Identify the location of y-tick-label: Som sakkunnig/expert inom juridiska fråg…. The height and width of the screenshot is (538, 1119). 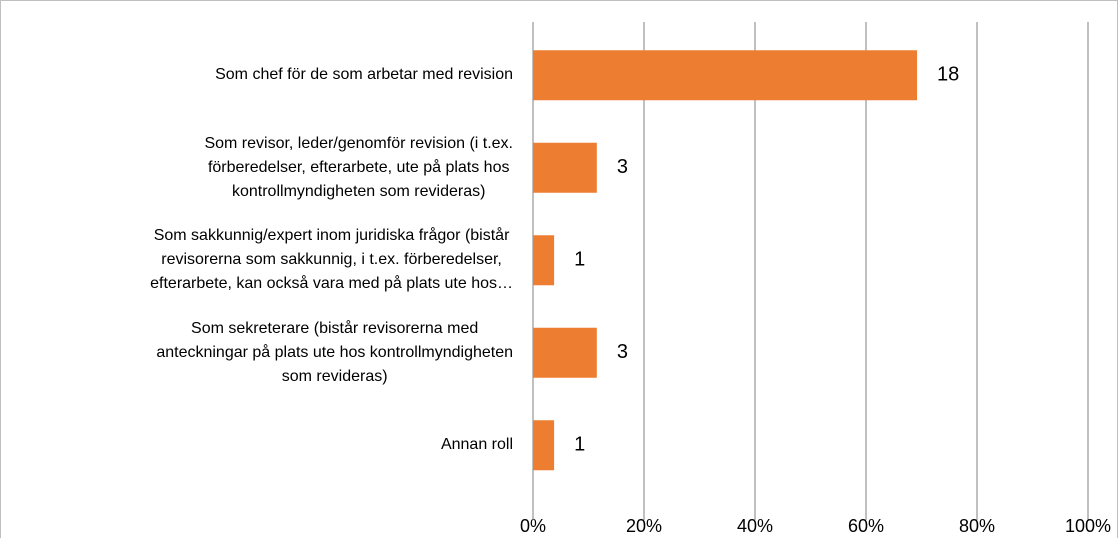
(331, 260).